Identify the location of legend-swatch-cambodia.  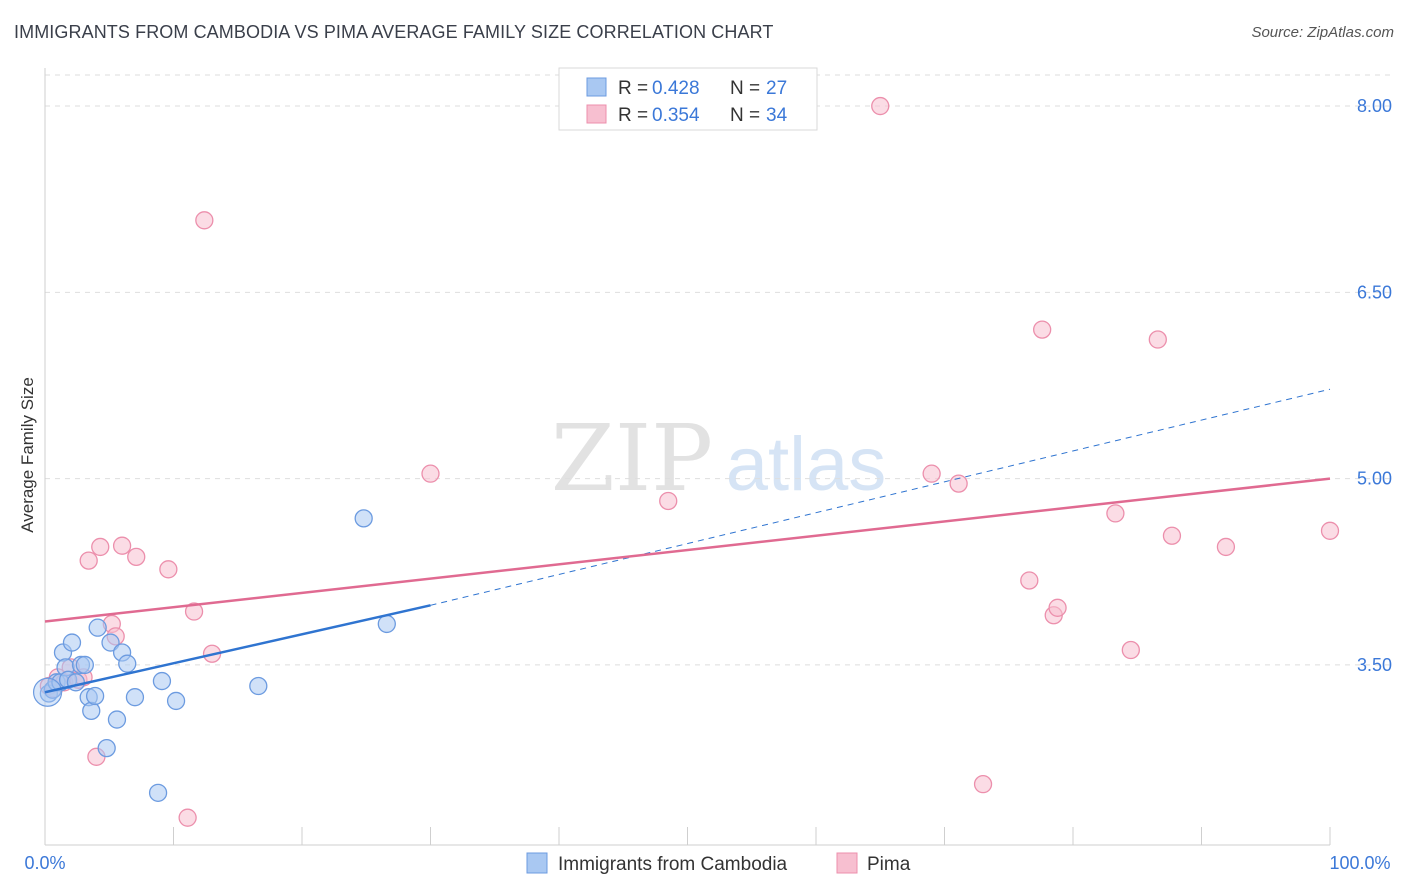
(537, 863).